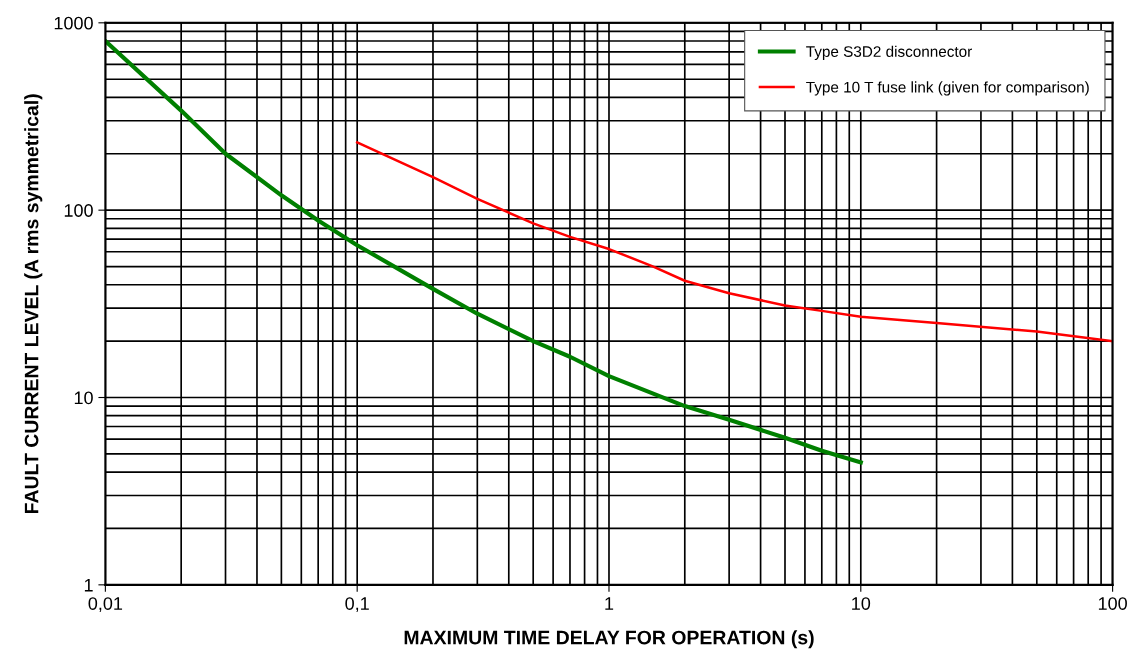 The width and height of the screenshot is (1133, 652). I want to click on x-axis-title: MAXIMUM TIME DELAY FOR OPERATION (s), so click(609, 639).